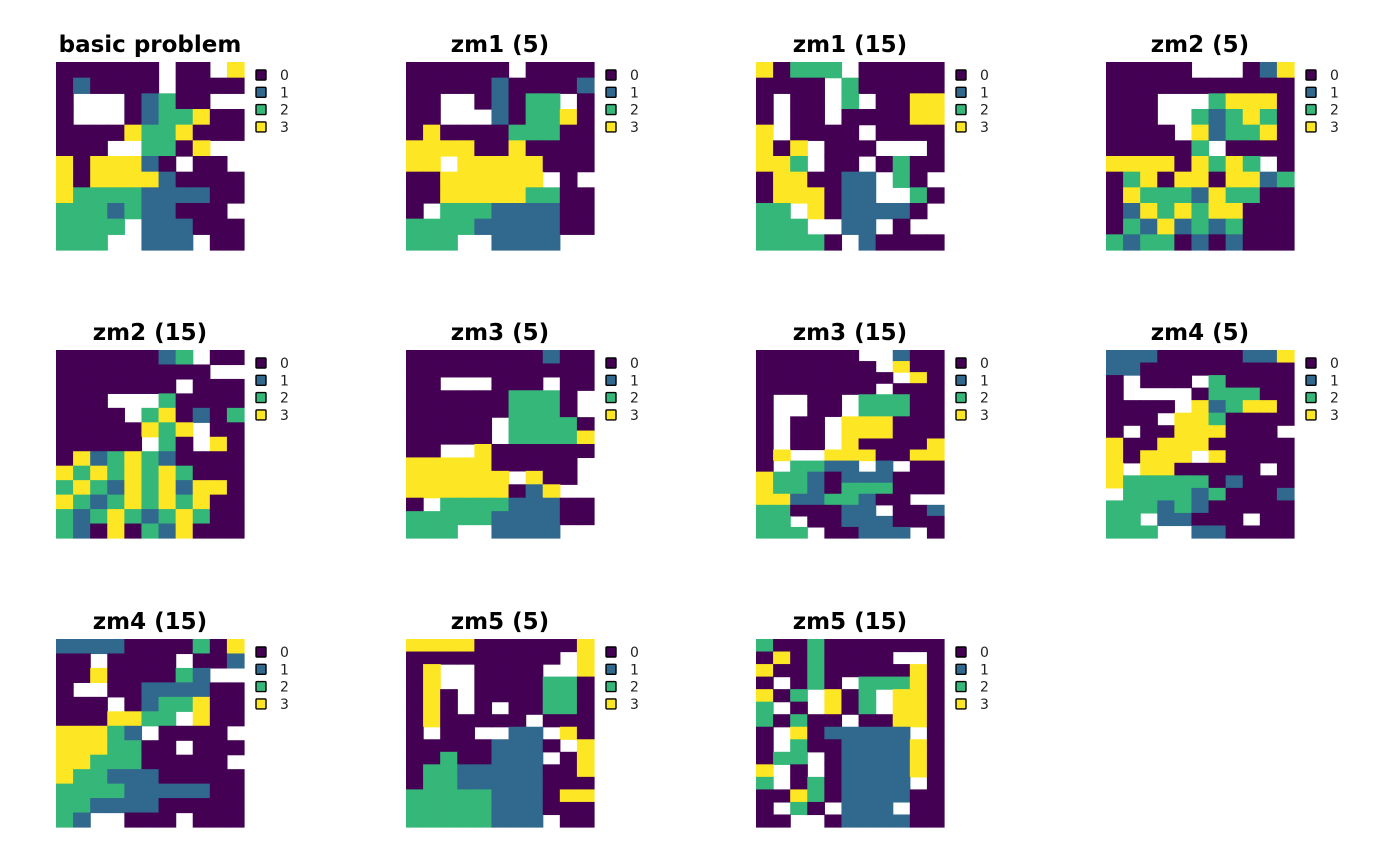 This screenshot has height=866, width=1400. I want to click on legend-swatch, so click(611, 92).